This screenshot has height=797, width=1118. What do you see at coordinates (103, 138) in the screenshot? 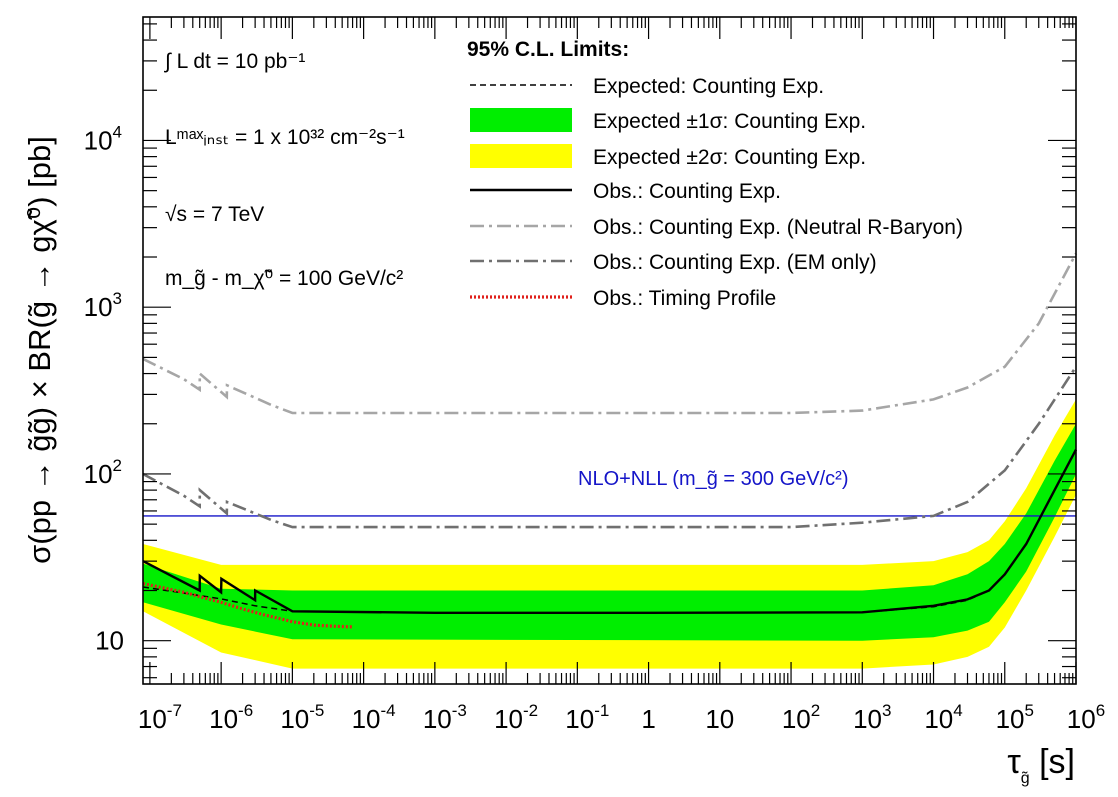
I see `y-tick-label: 10⁴` at bounding box center [103, 138].